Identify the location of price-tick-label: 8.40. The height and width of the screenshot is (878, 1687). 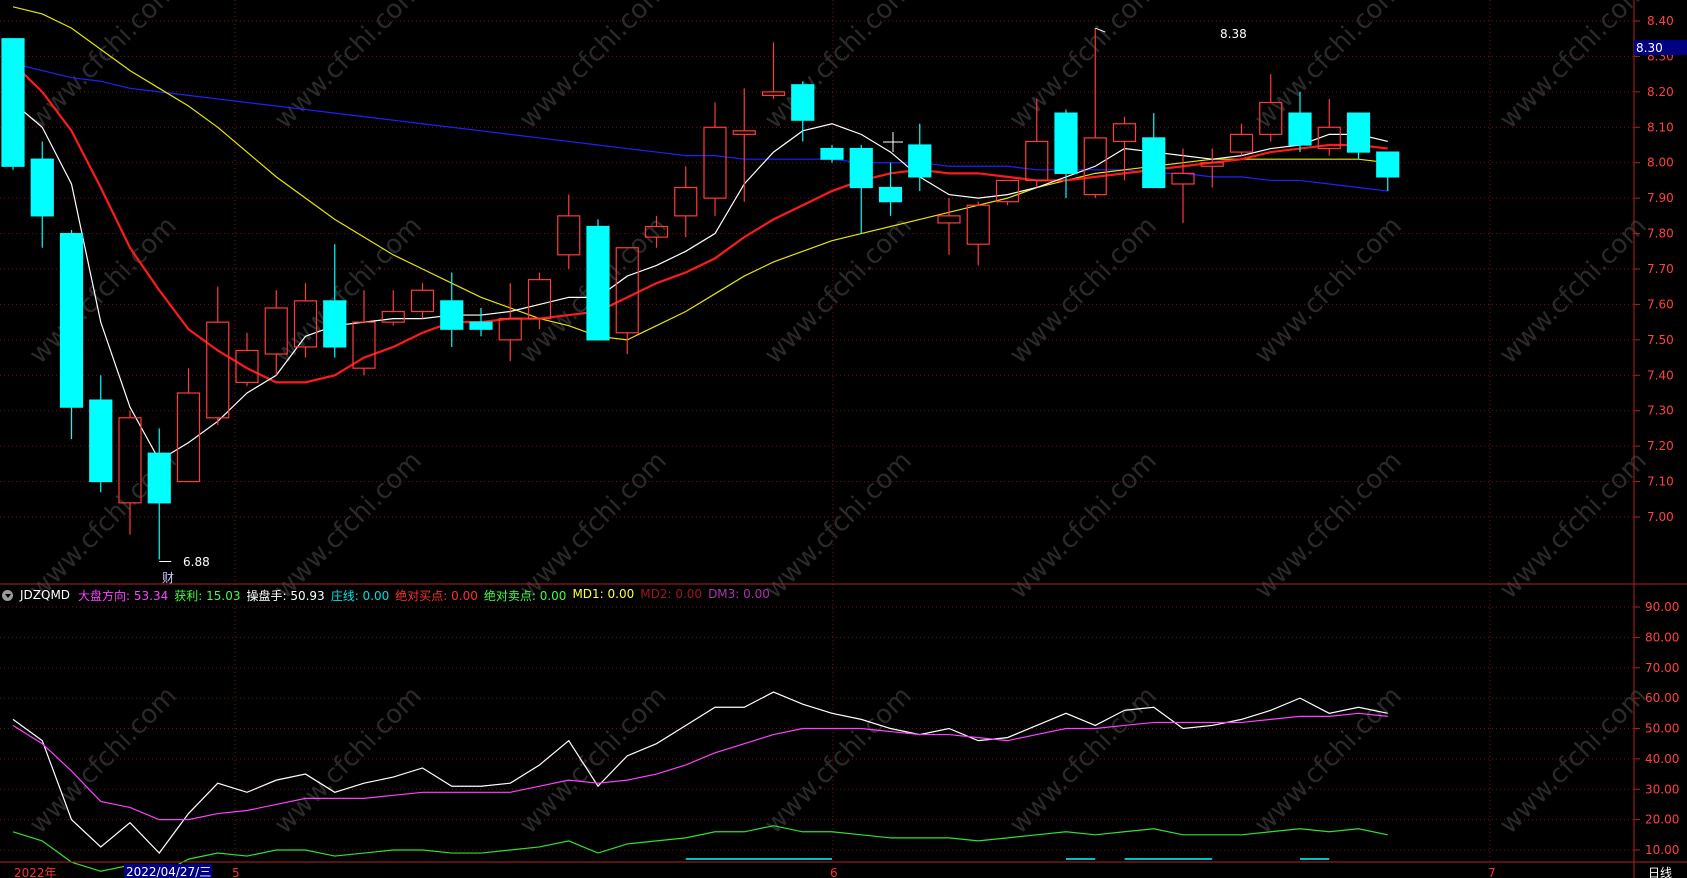
(1660, 21).